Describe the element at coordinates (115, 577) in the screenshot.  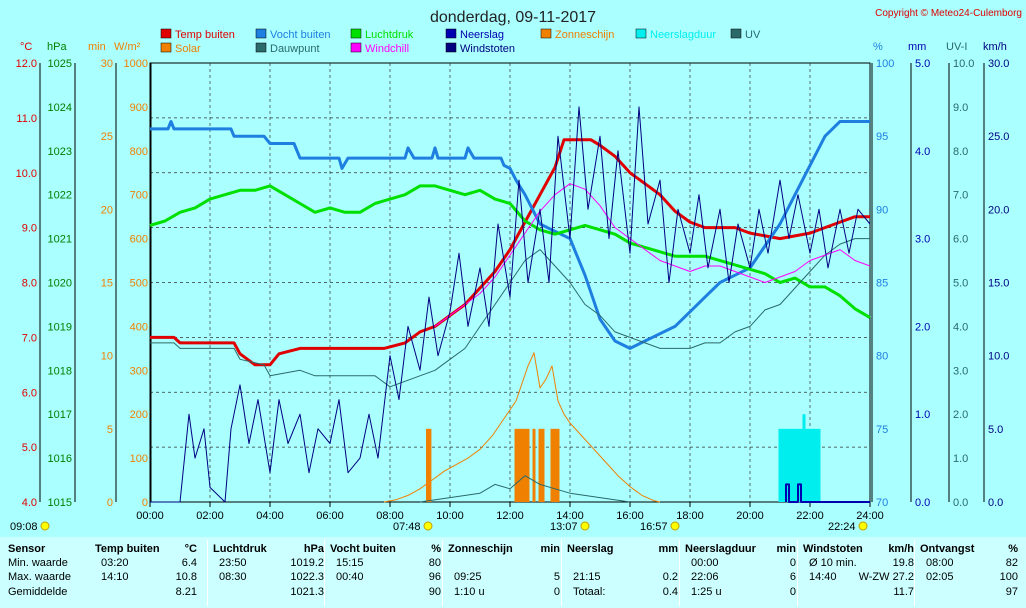
I see `cell-time: 14:10` at that location.